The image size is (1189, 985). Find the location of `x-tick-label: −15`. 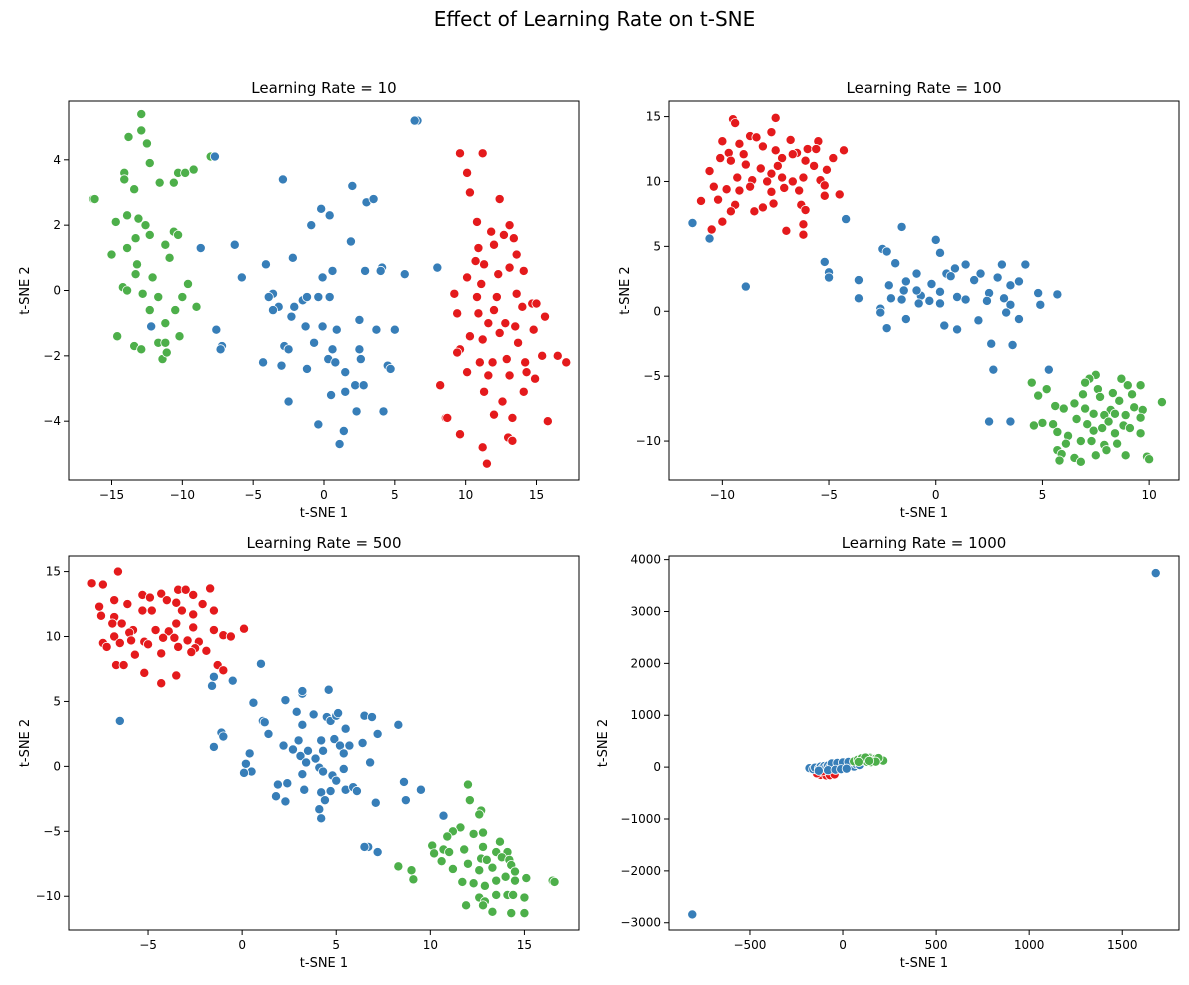

x-tick-label: −15 is located at coordinates (111, 495).